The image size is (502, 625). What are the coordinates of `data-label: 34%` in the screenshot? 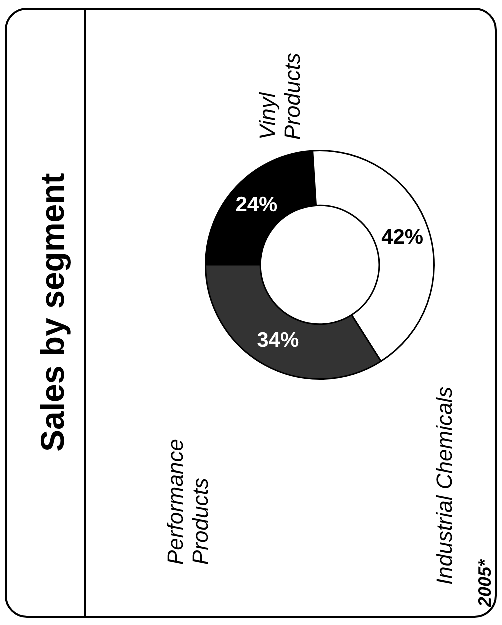 It's located at (278, 340).